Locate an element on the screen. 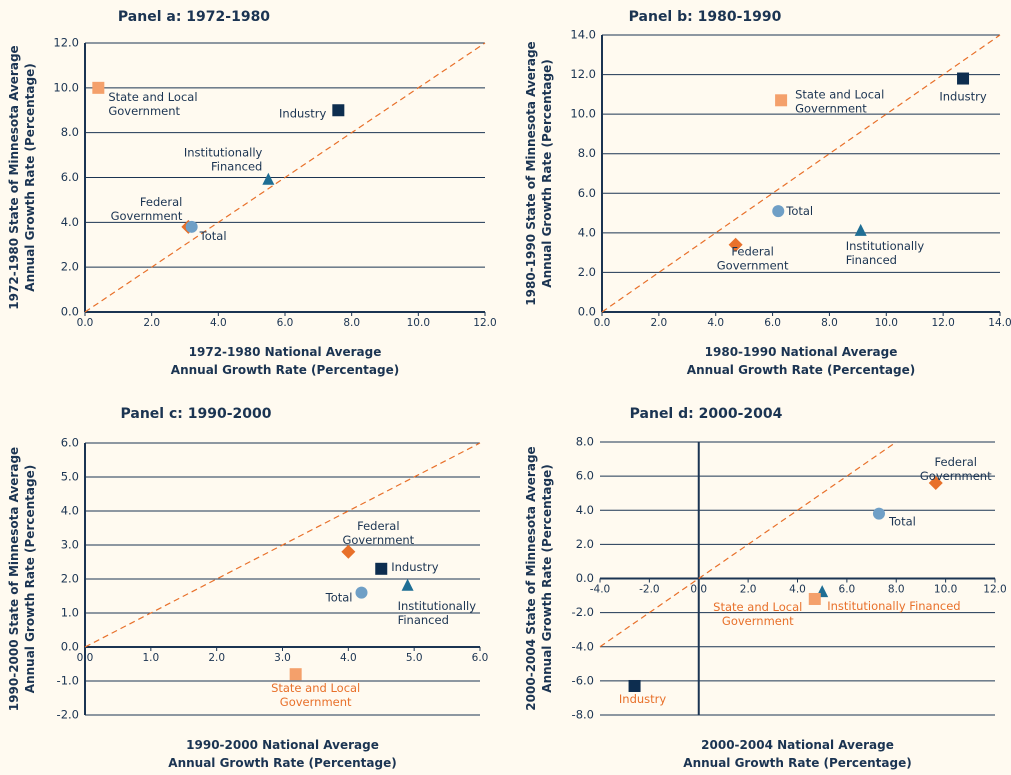 This screenshot has width=1011, height=775. panel-title: Panel c: 1990-2000 is located at coordinates (196, 414).